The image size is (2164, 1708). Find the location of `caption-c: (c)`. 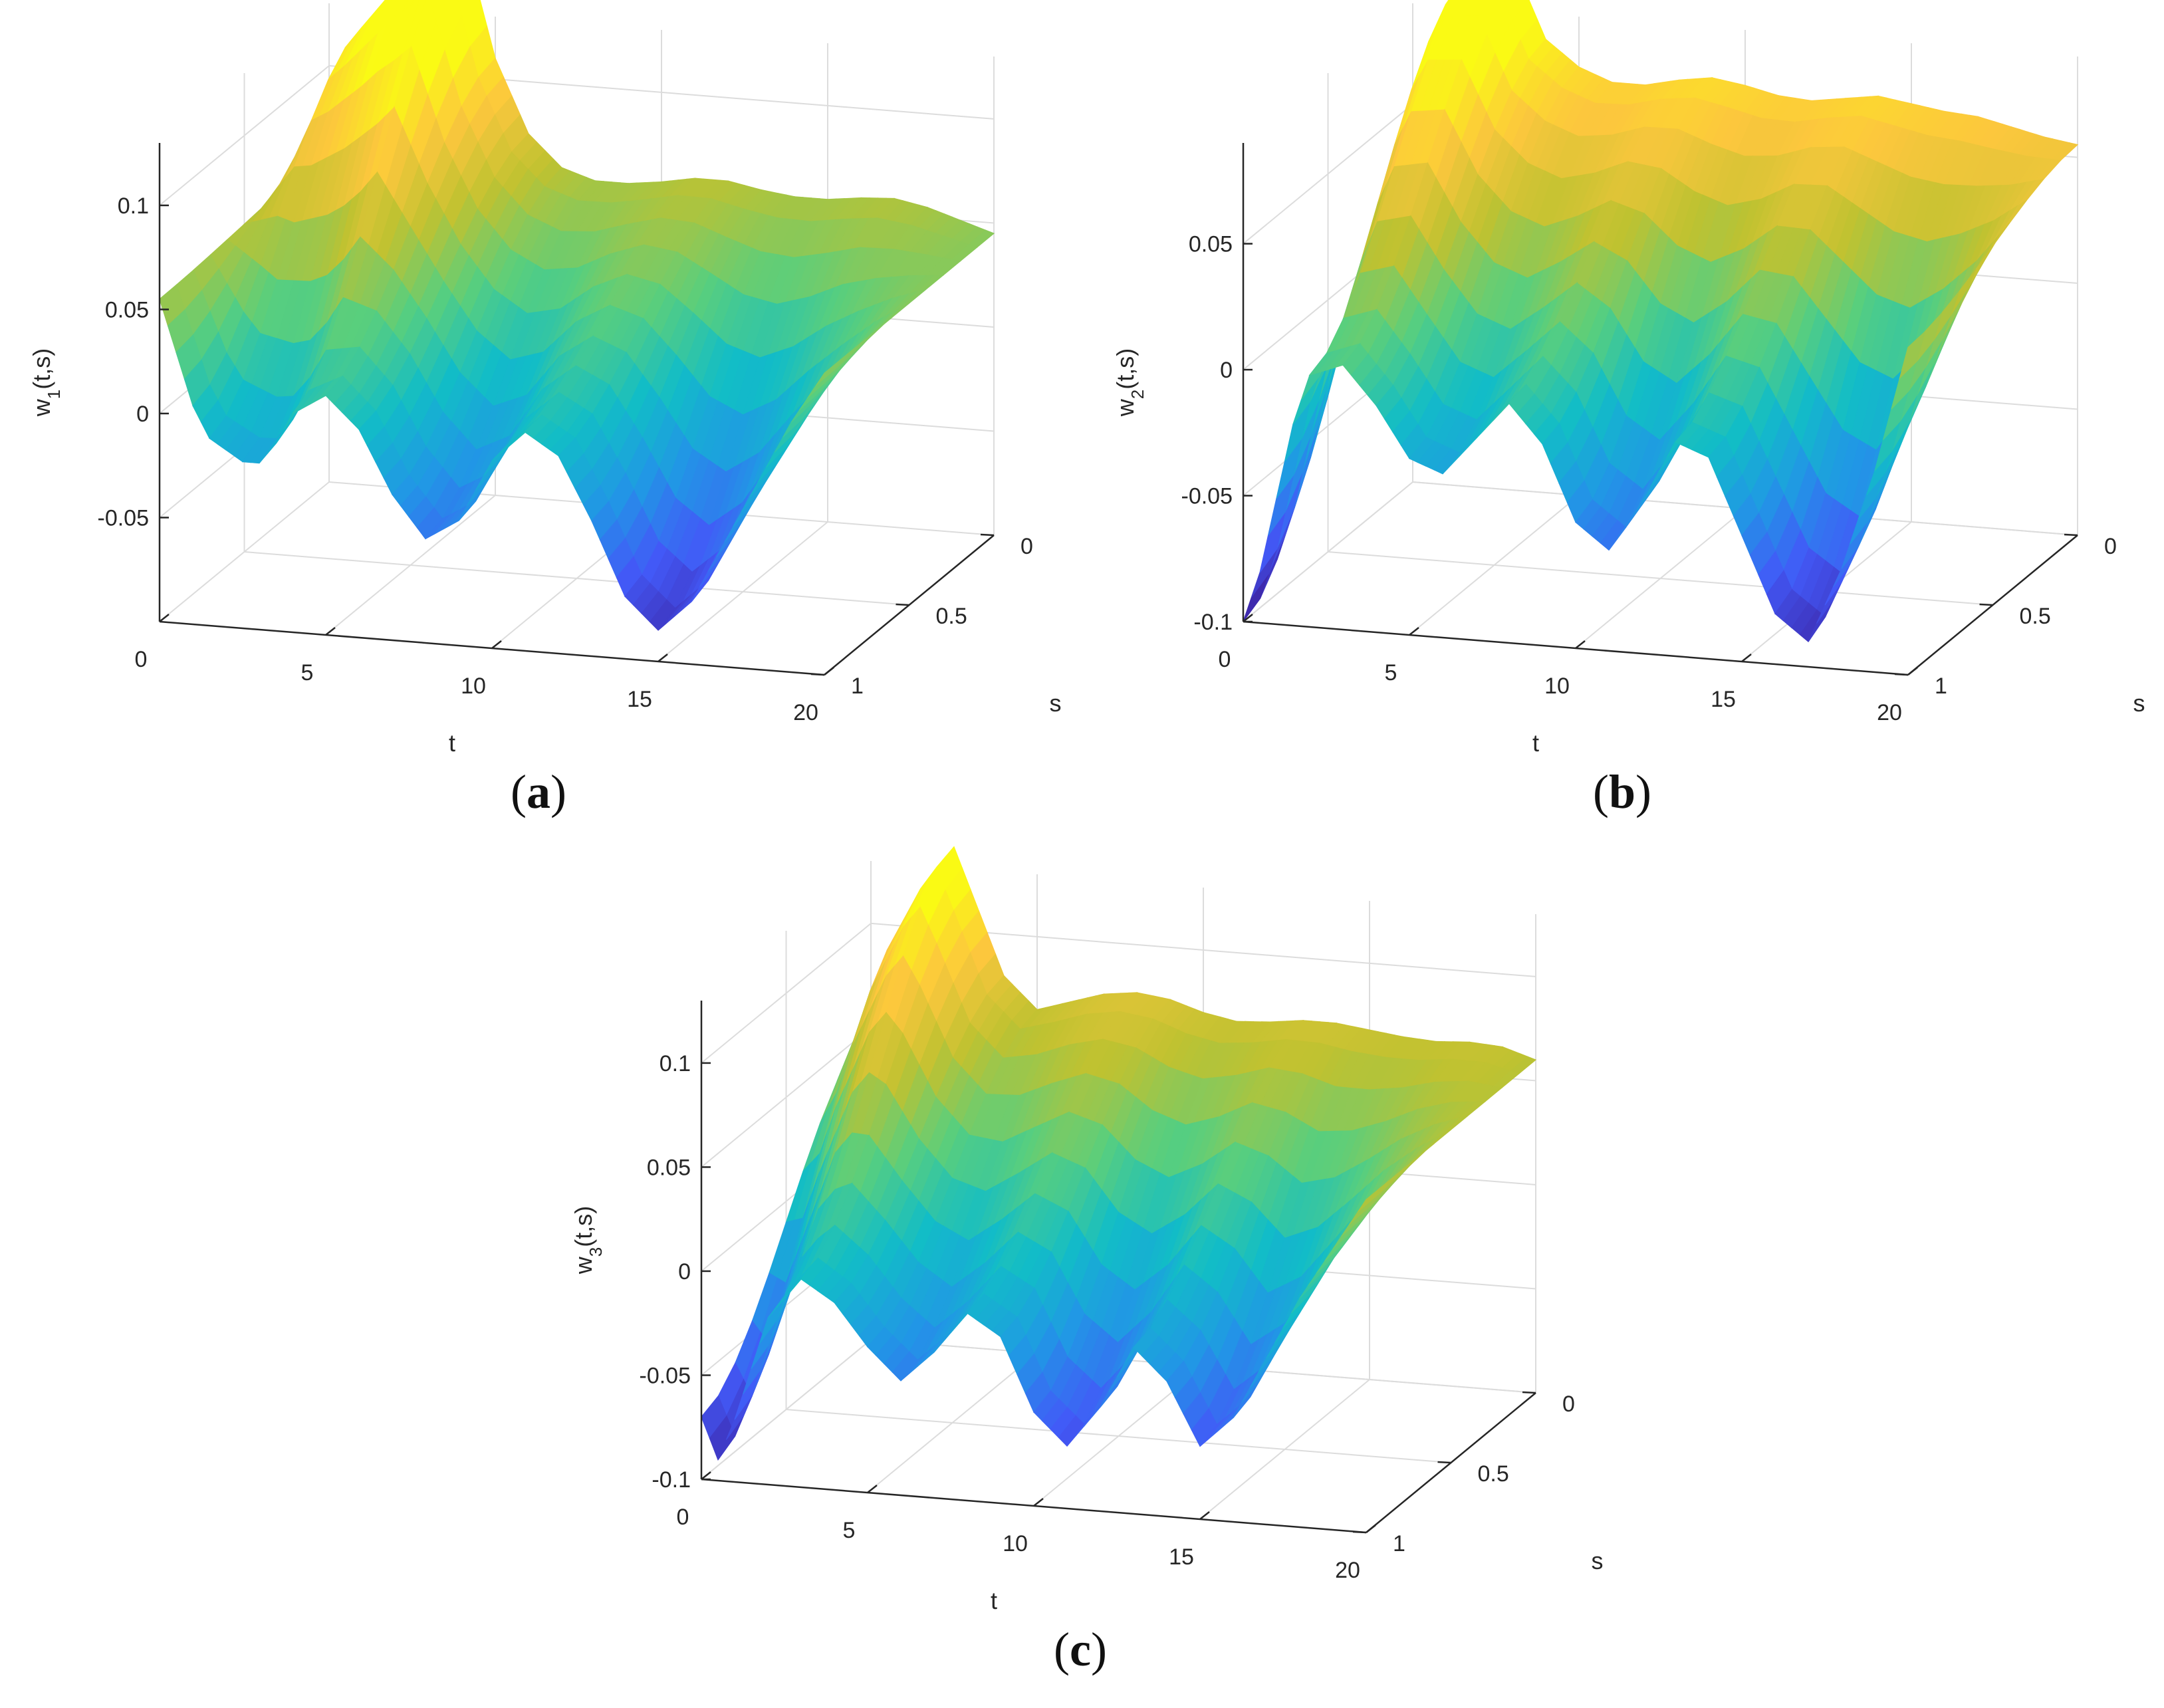

caption-c: (c) is located at coordinates (1081, 1649).